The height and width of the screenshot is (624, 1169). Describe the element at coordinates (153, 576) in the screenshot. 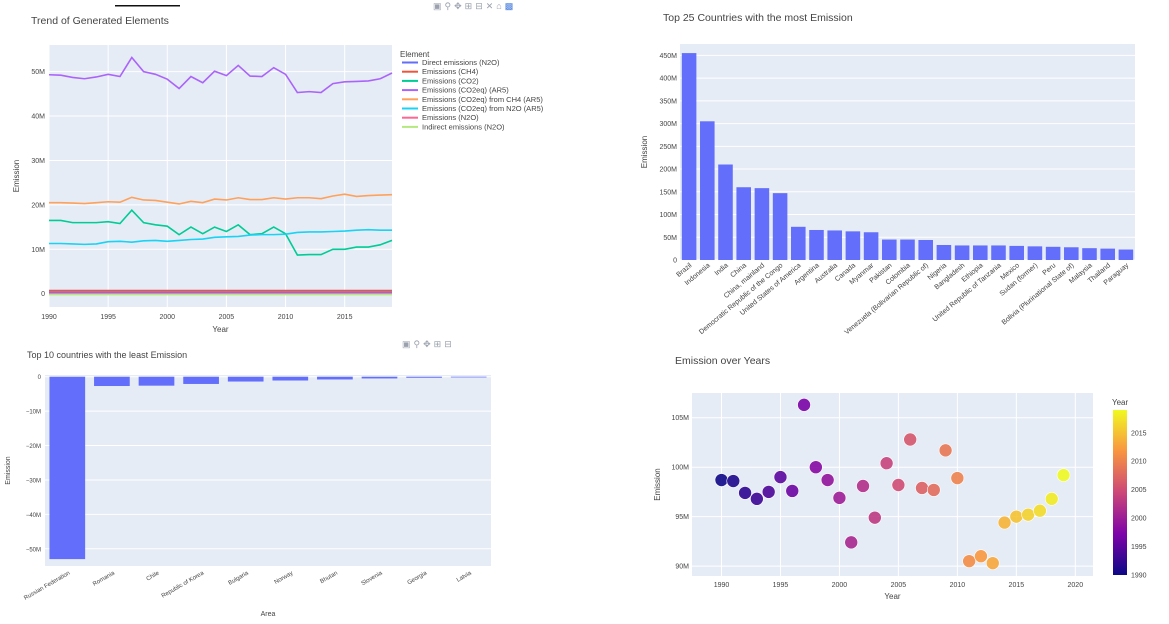

I see `x-tick-label: Chile` at that location.